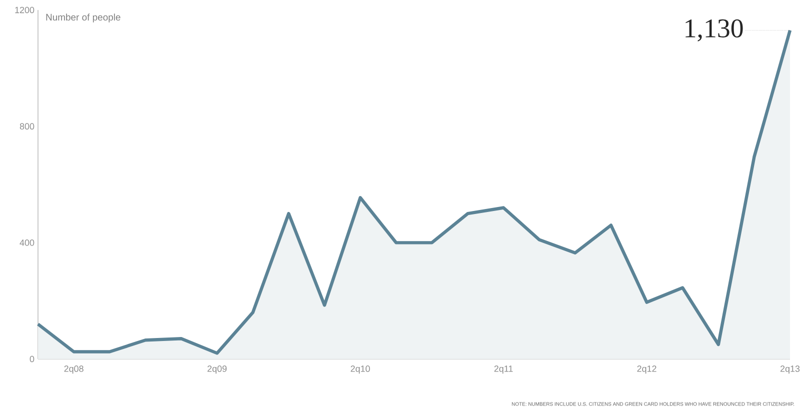 The height and width of the screenshot is (414, 806). Describe the element at coordinates (360, 370) in the screenshot. I see `x-tick-label: 2q10` at that location.